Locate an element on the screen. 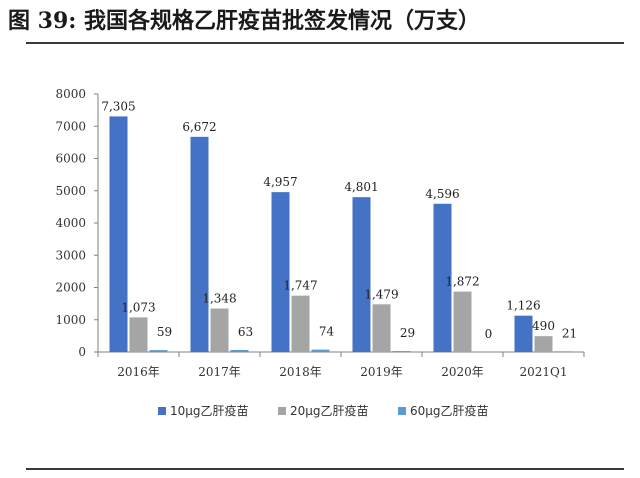  data-label: 6,672 is located at coordinates (199, 127).